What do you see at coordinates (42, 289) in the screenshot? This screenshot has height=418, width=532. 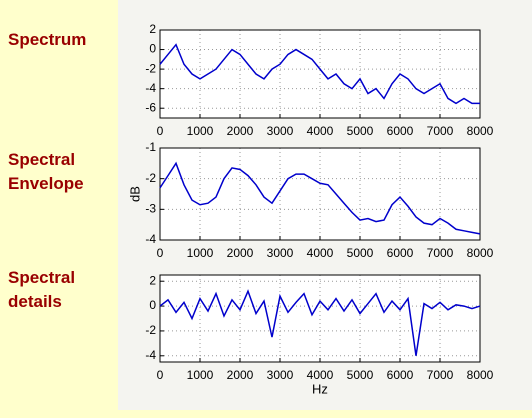 I see `chart-title: Spectral details` at bounding box center [42, 289].